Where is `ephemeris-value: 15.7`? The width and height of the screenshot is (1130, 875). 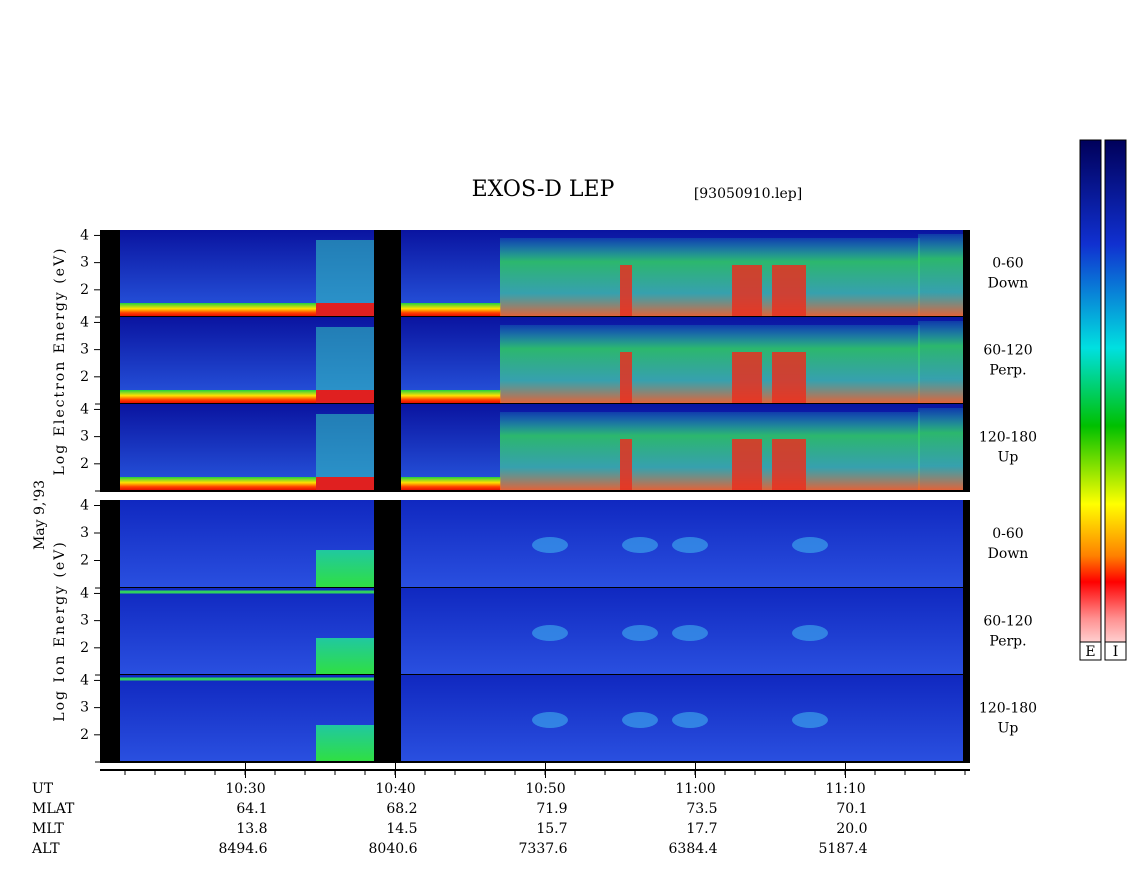
ephemeris-value: 15.7 is located at coordinates (551, 829).